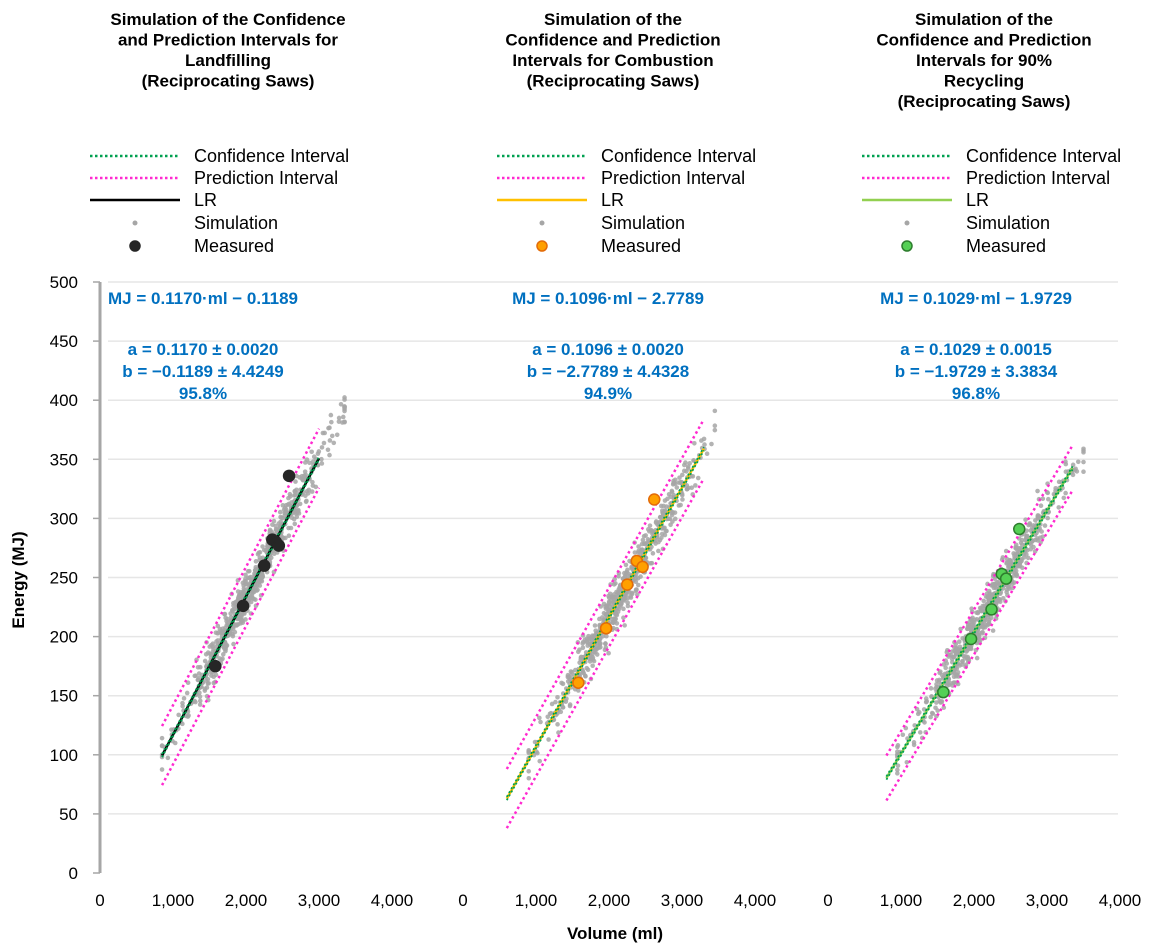 This screenshot has height=952, width=1152. I want to click on chart-title-line: Recycling, so click(984, 81).